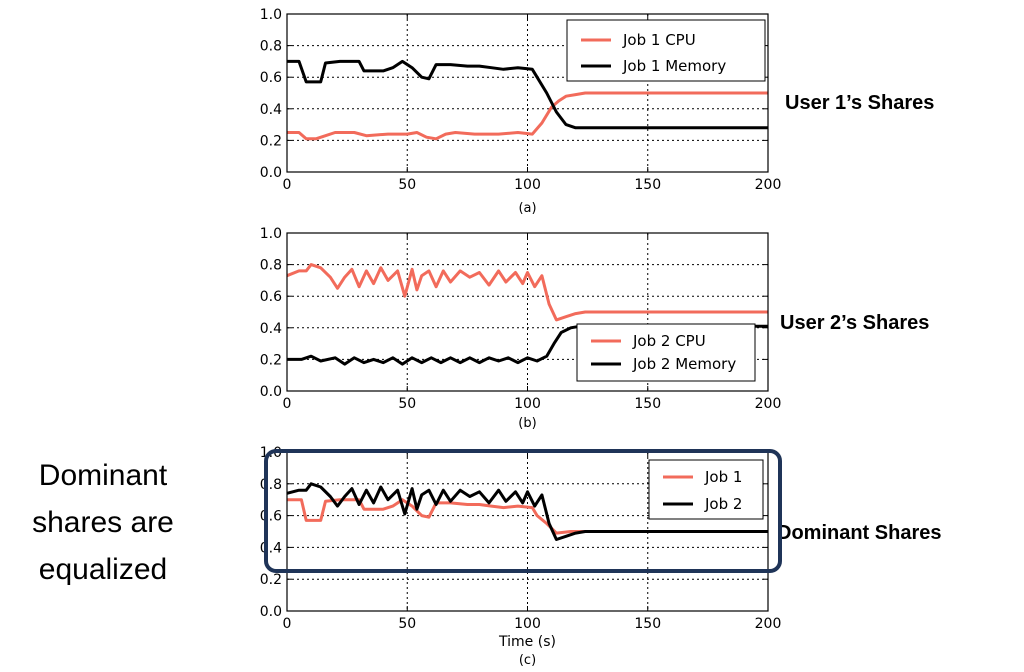  What do you see at coordinates (854, 323) in the screenshot?
I see `side-label: User 2’s Shares` at bounding box center [854, 323].